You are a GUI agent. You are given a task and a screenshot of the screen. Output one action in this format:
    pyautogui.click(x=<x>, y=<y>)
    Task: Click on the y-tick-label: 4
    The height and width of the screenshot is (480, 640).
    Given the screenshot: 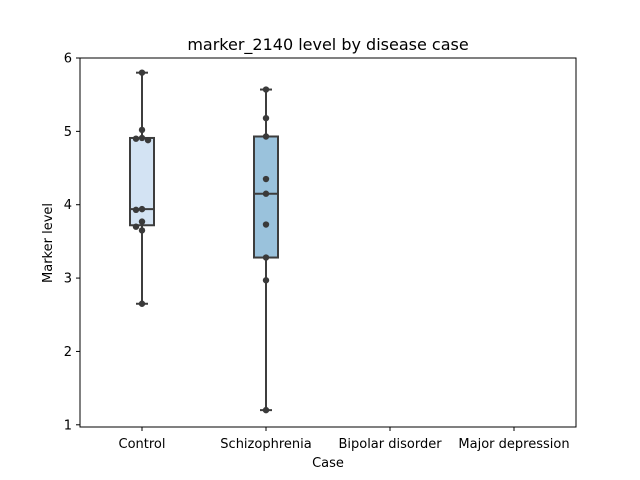 What is the action you would take?
    pyautogui.click(x=68, y=205)
    